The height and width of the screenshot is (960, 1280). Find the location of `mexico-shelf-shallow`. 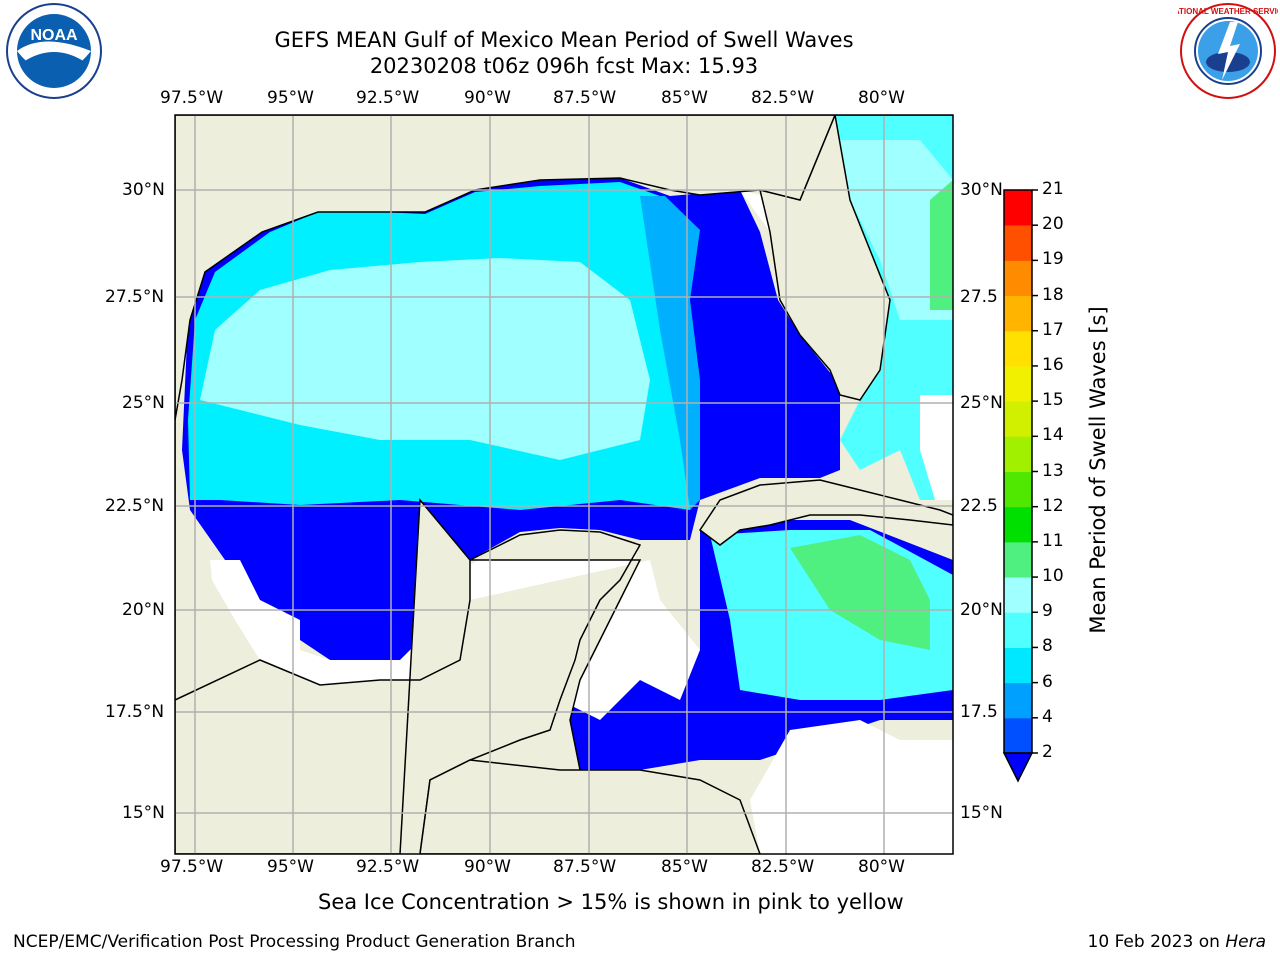

mexico-shelf-shallow is located at coordinates (340, 622).